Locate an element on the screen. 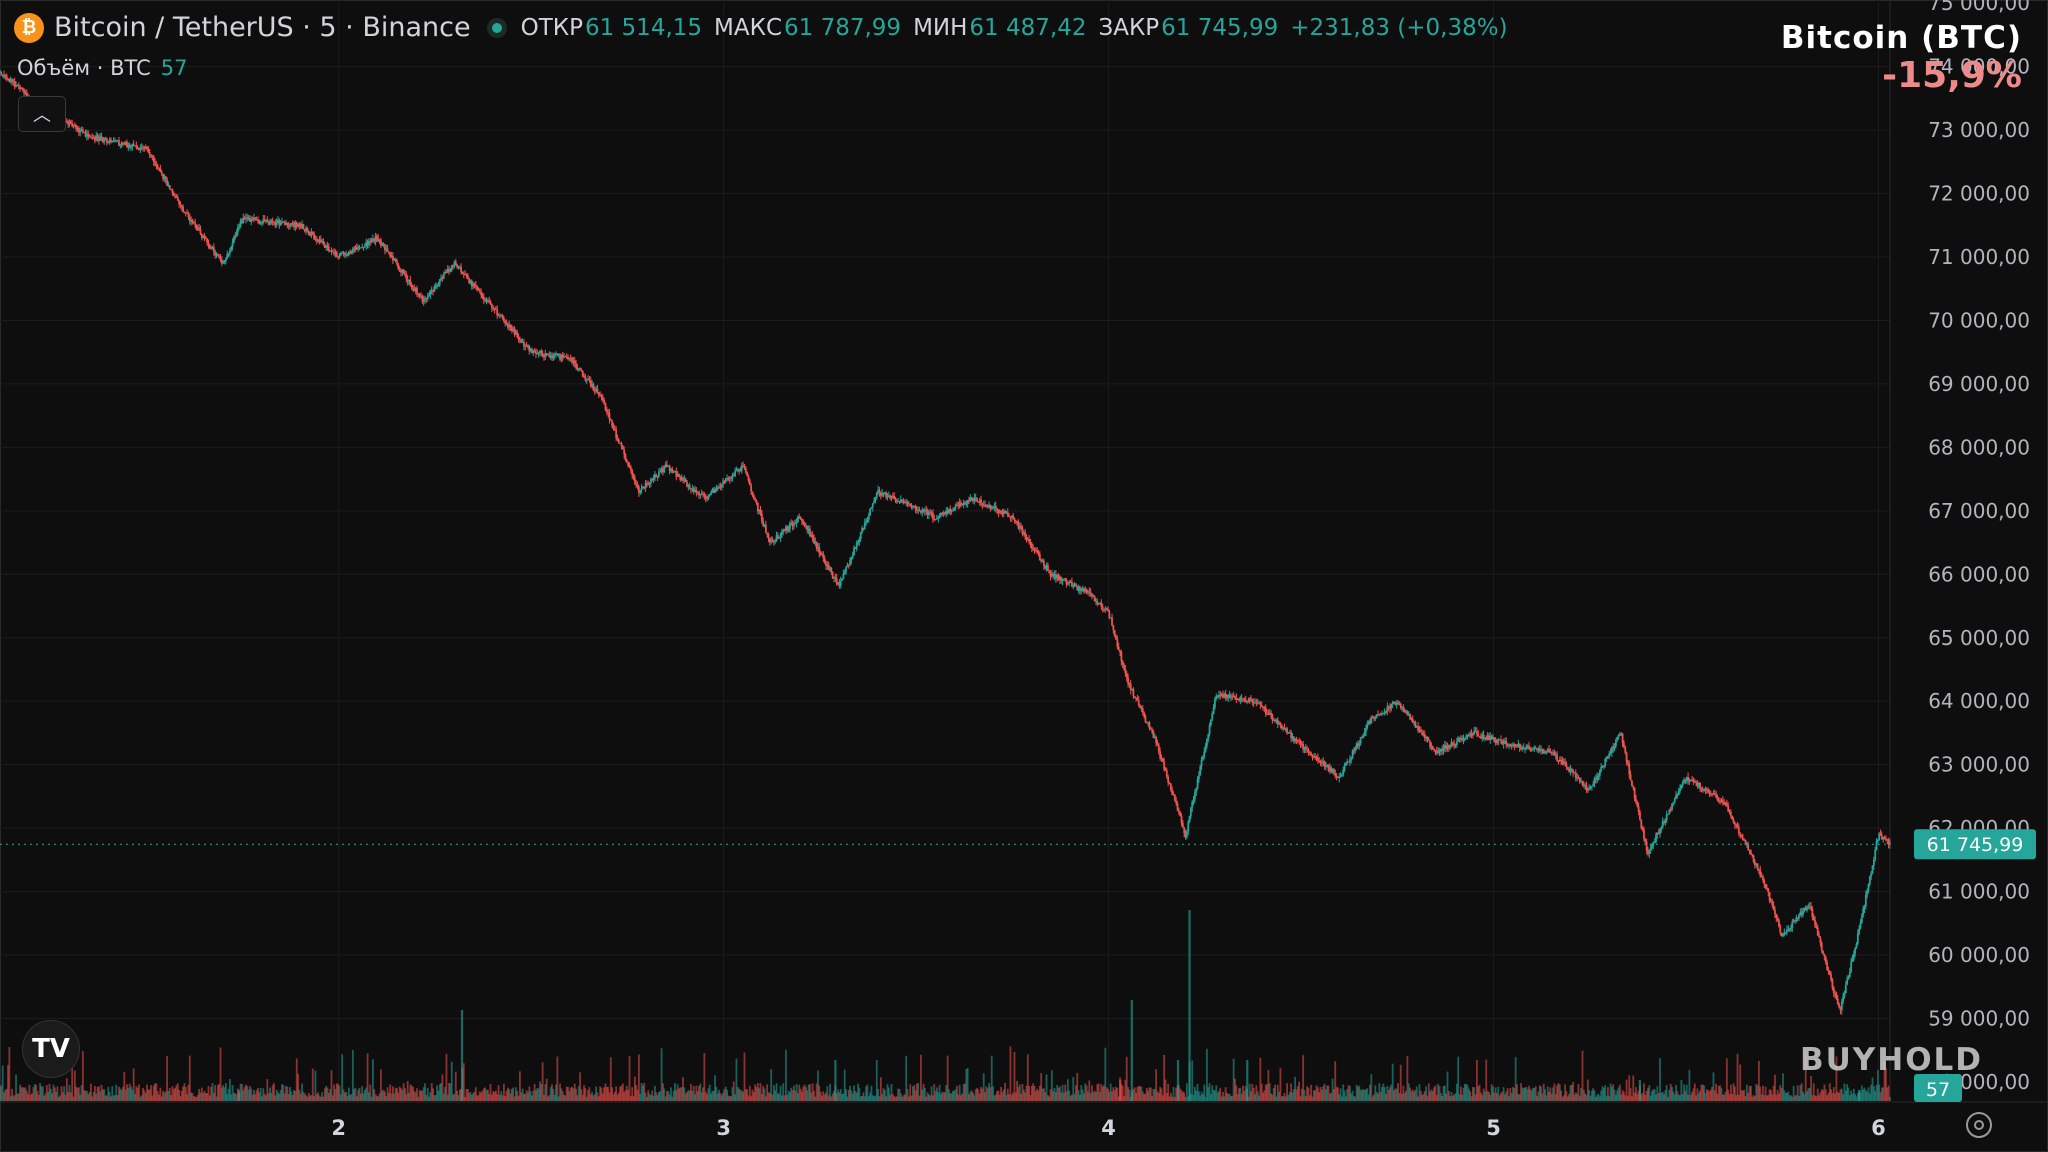 This screenshot has width=2048, height=1152. last-price-badge is located at coordinates (1975, 844).